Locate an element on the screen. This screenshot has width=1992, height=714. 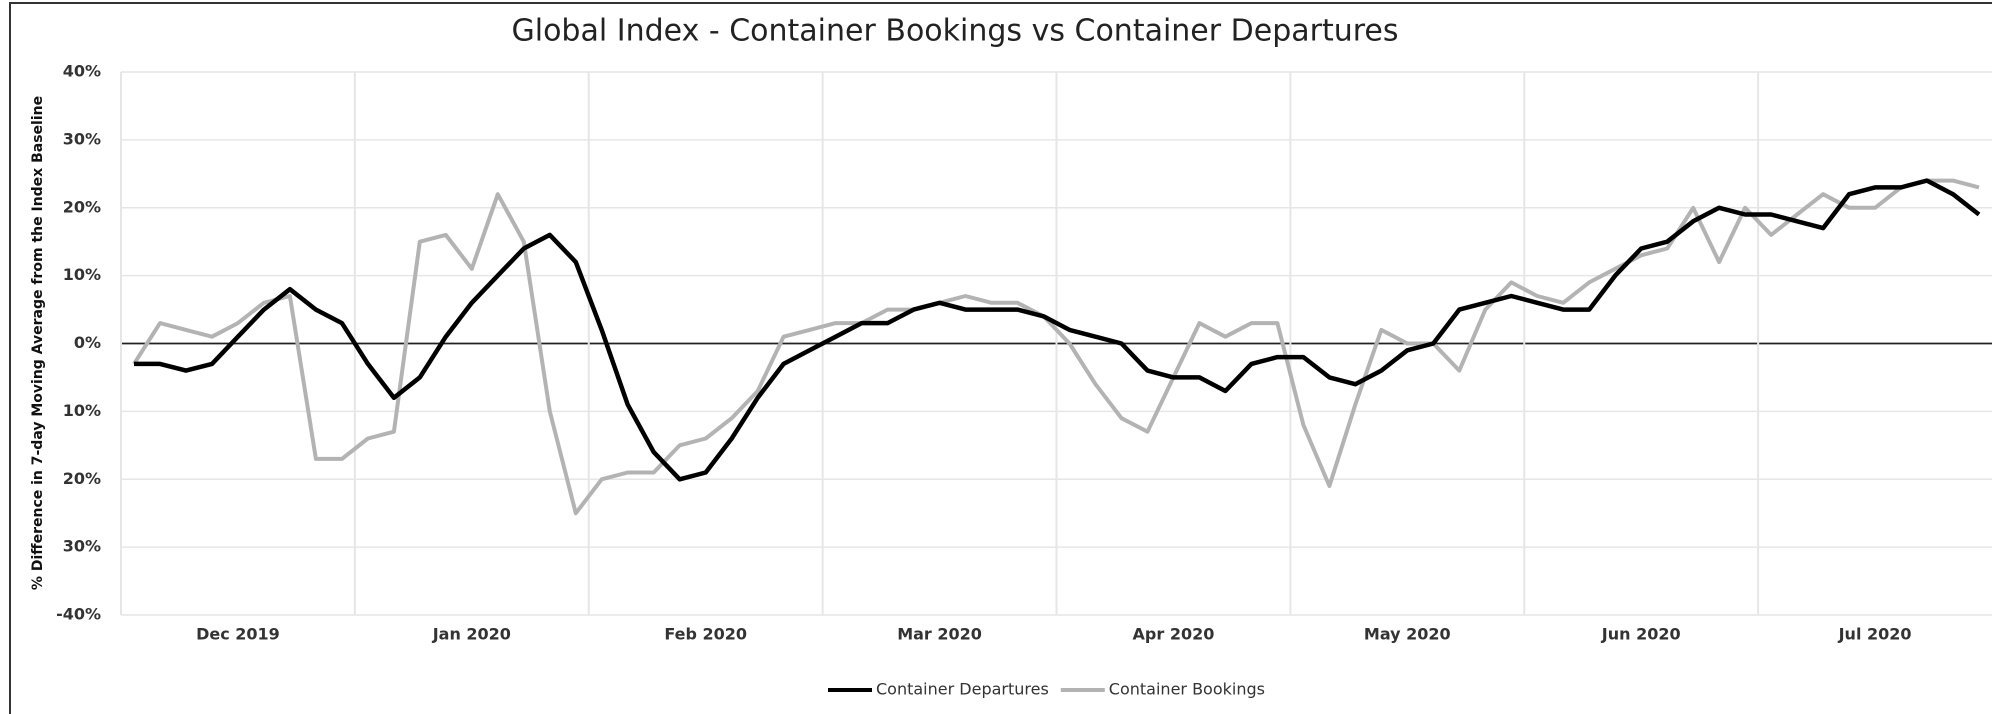
x-tick-label: Mar 2020 is located at coordinates (939, 634).